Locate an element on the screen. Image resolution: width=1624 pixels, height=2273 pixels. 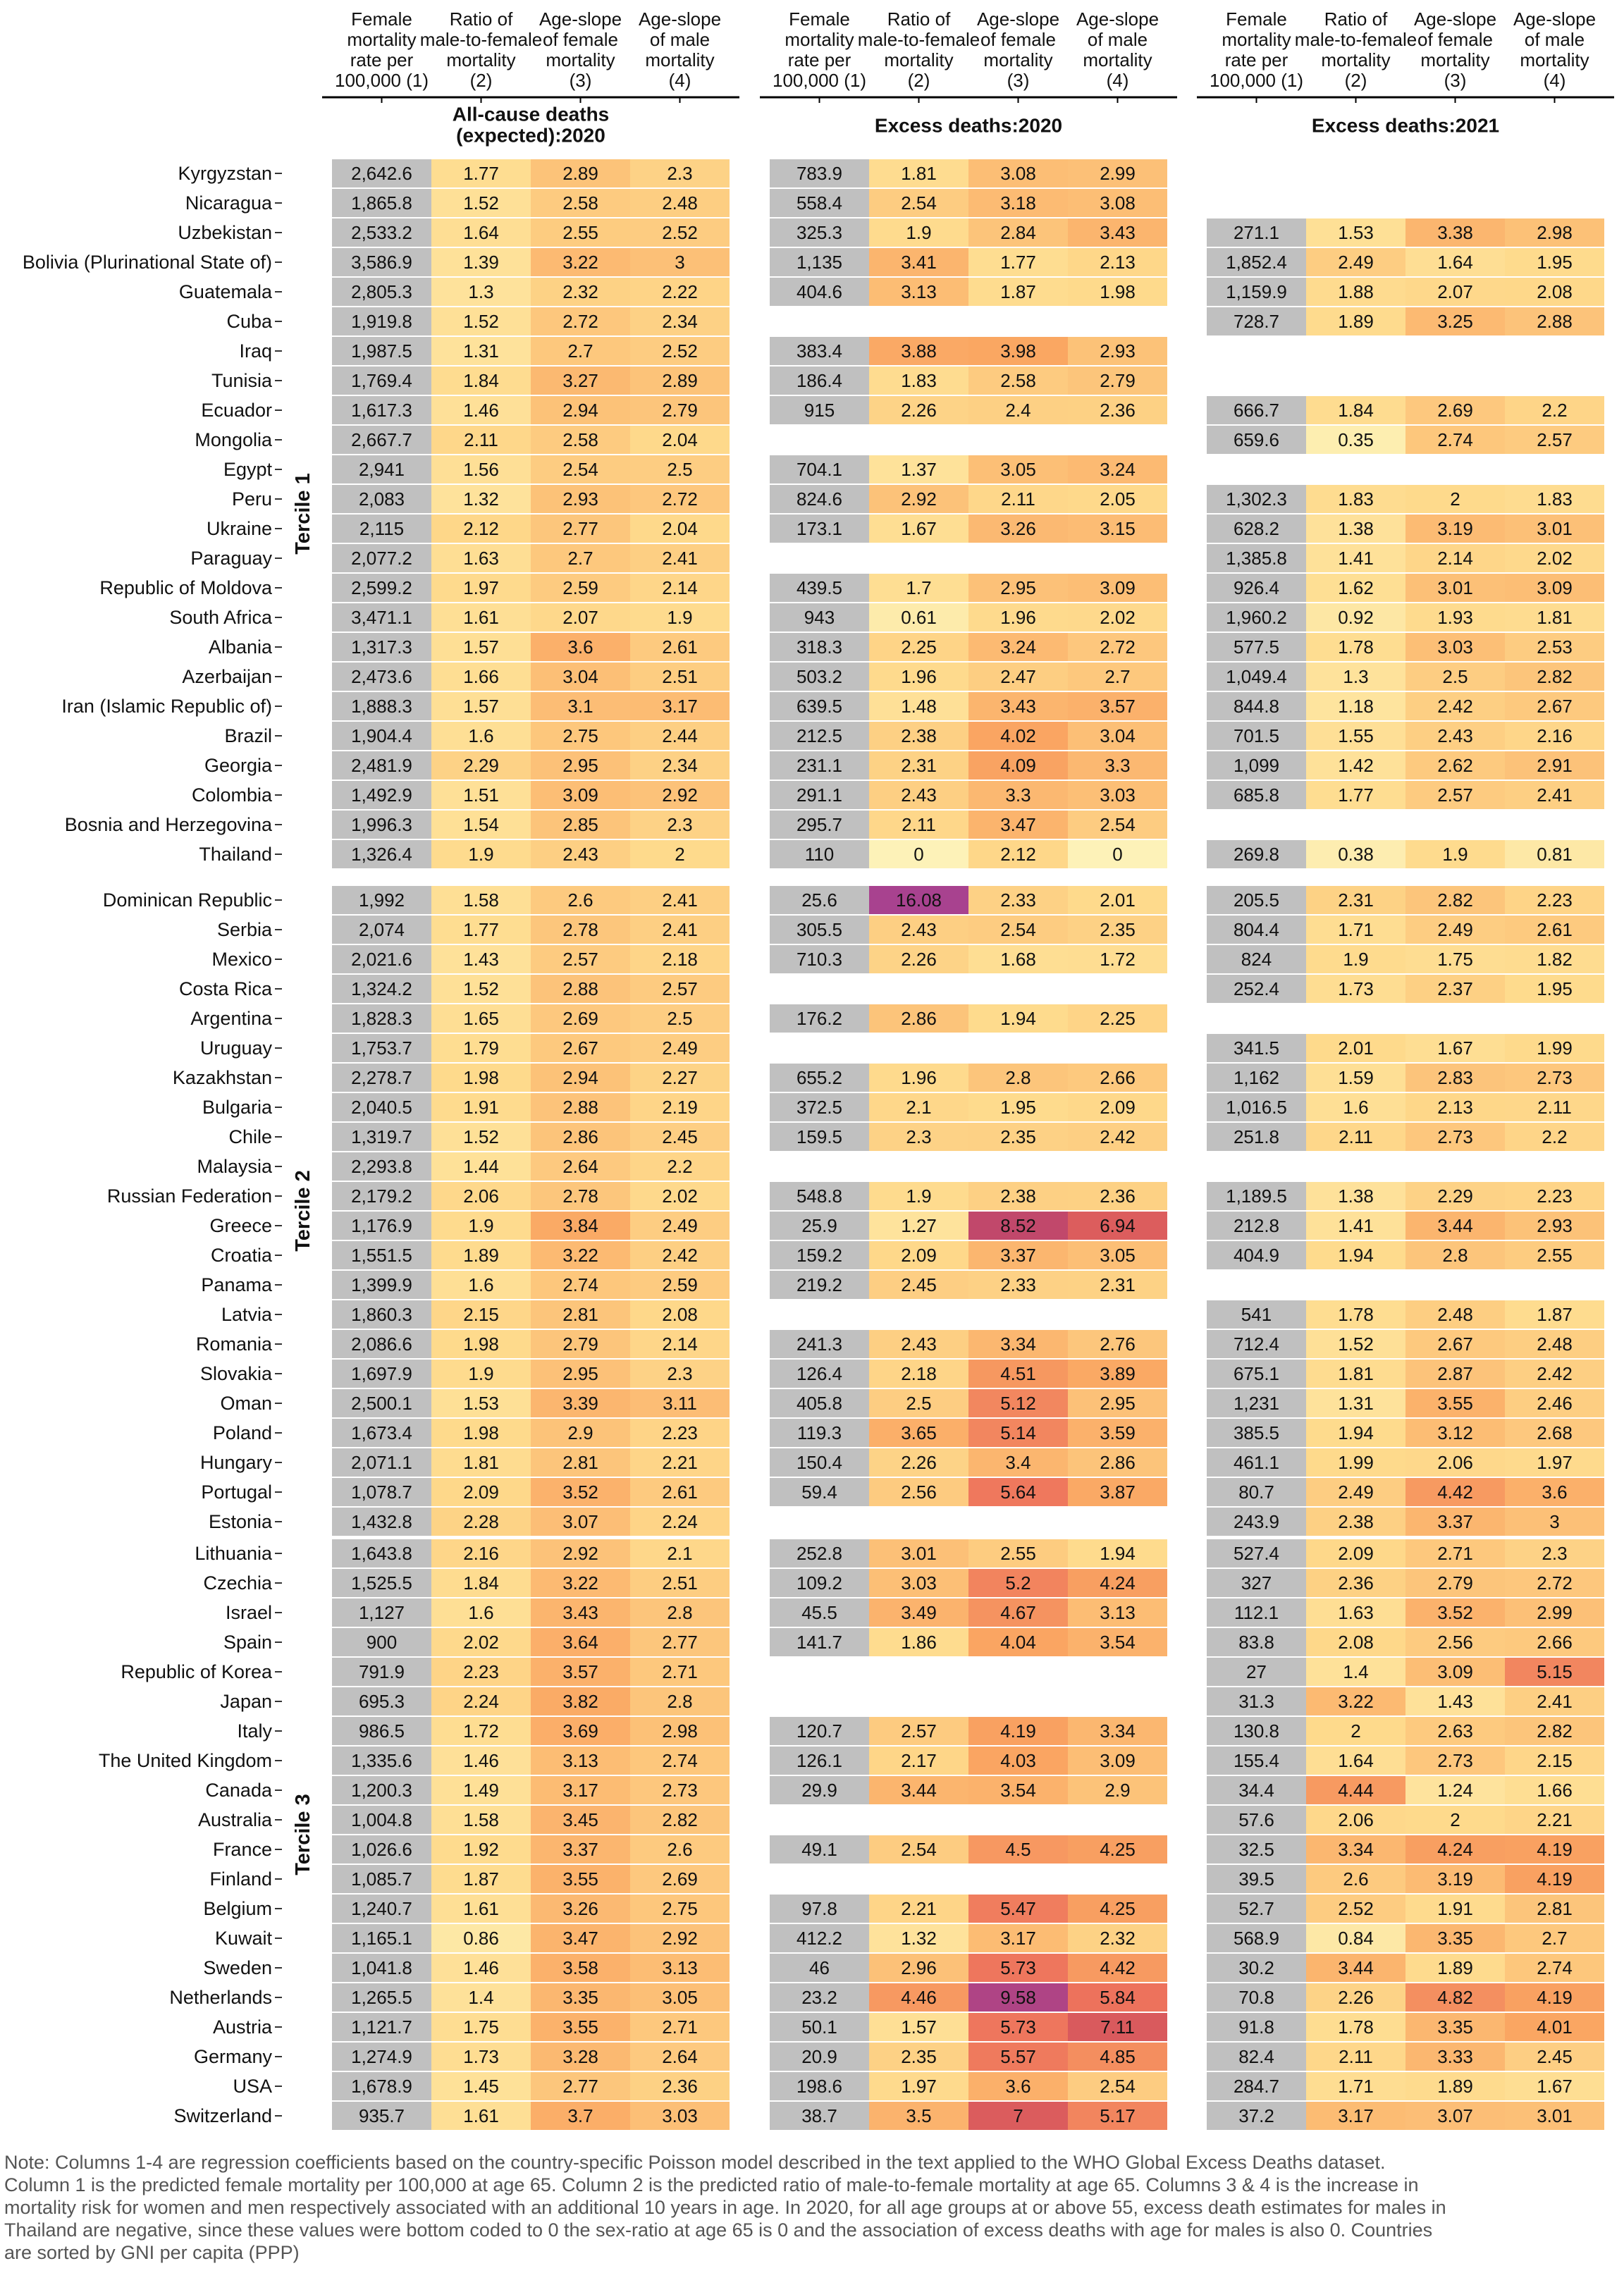
cell-value: 2.51 is located at coordinates (680, 676).